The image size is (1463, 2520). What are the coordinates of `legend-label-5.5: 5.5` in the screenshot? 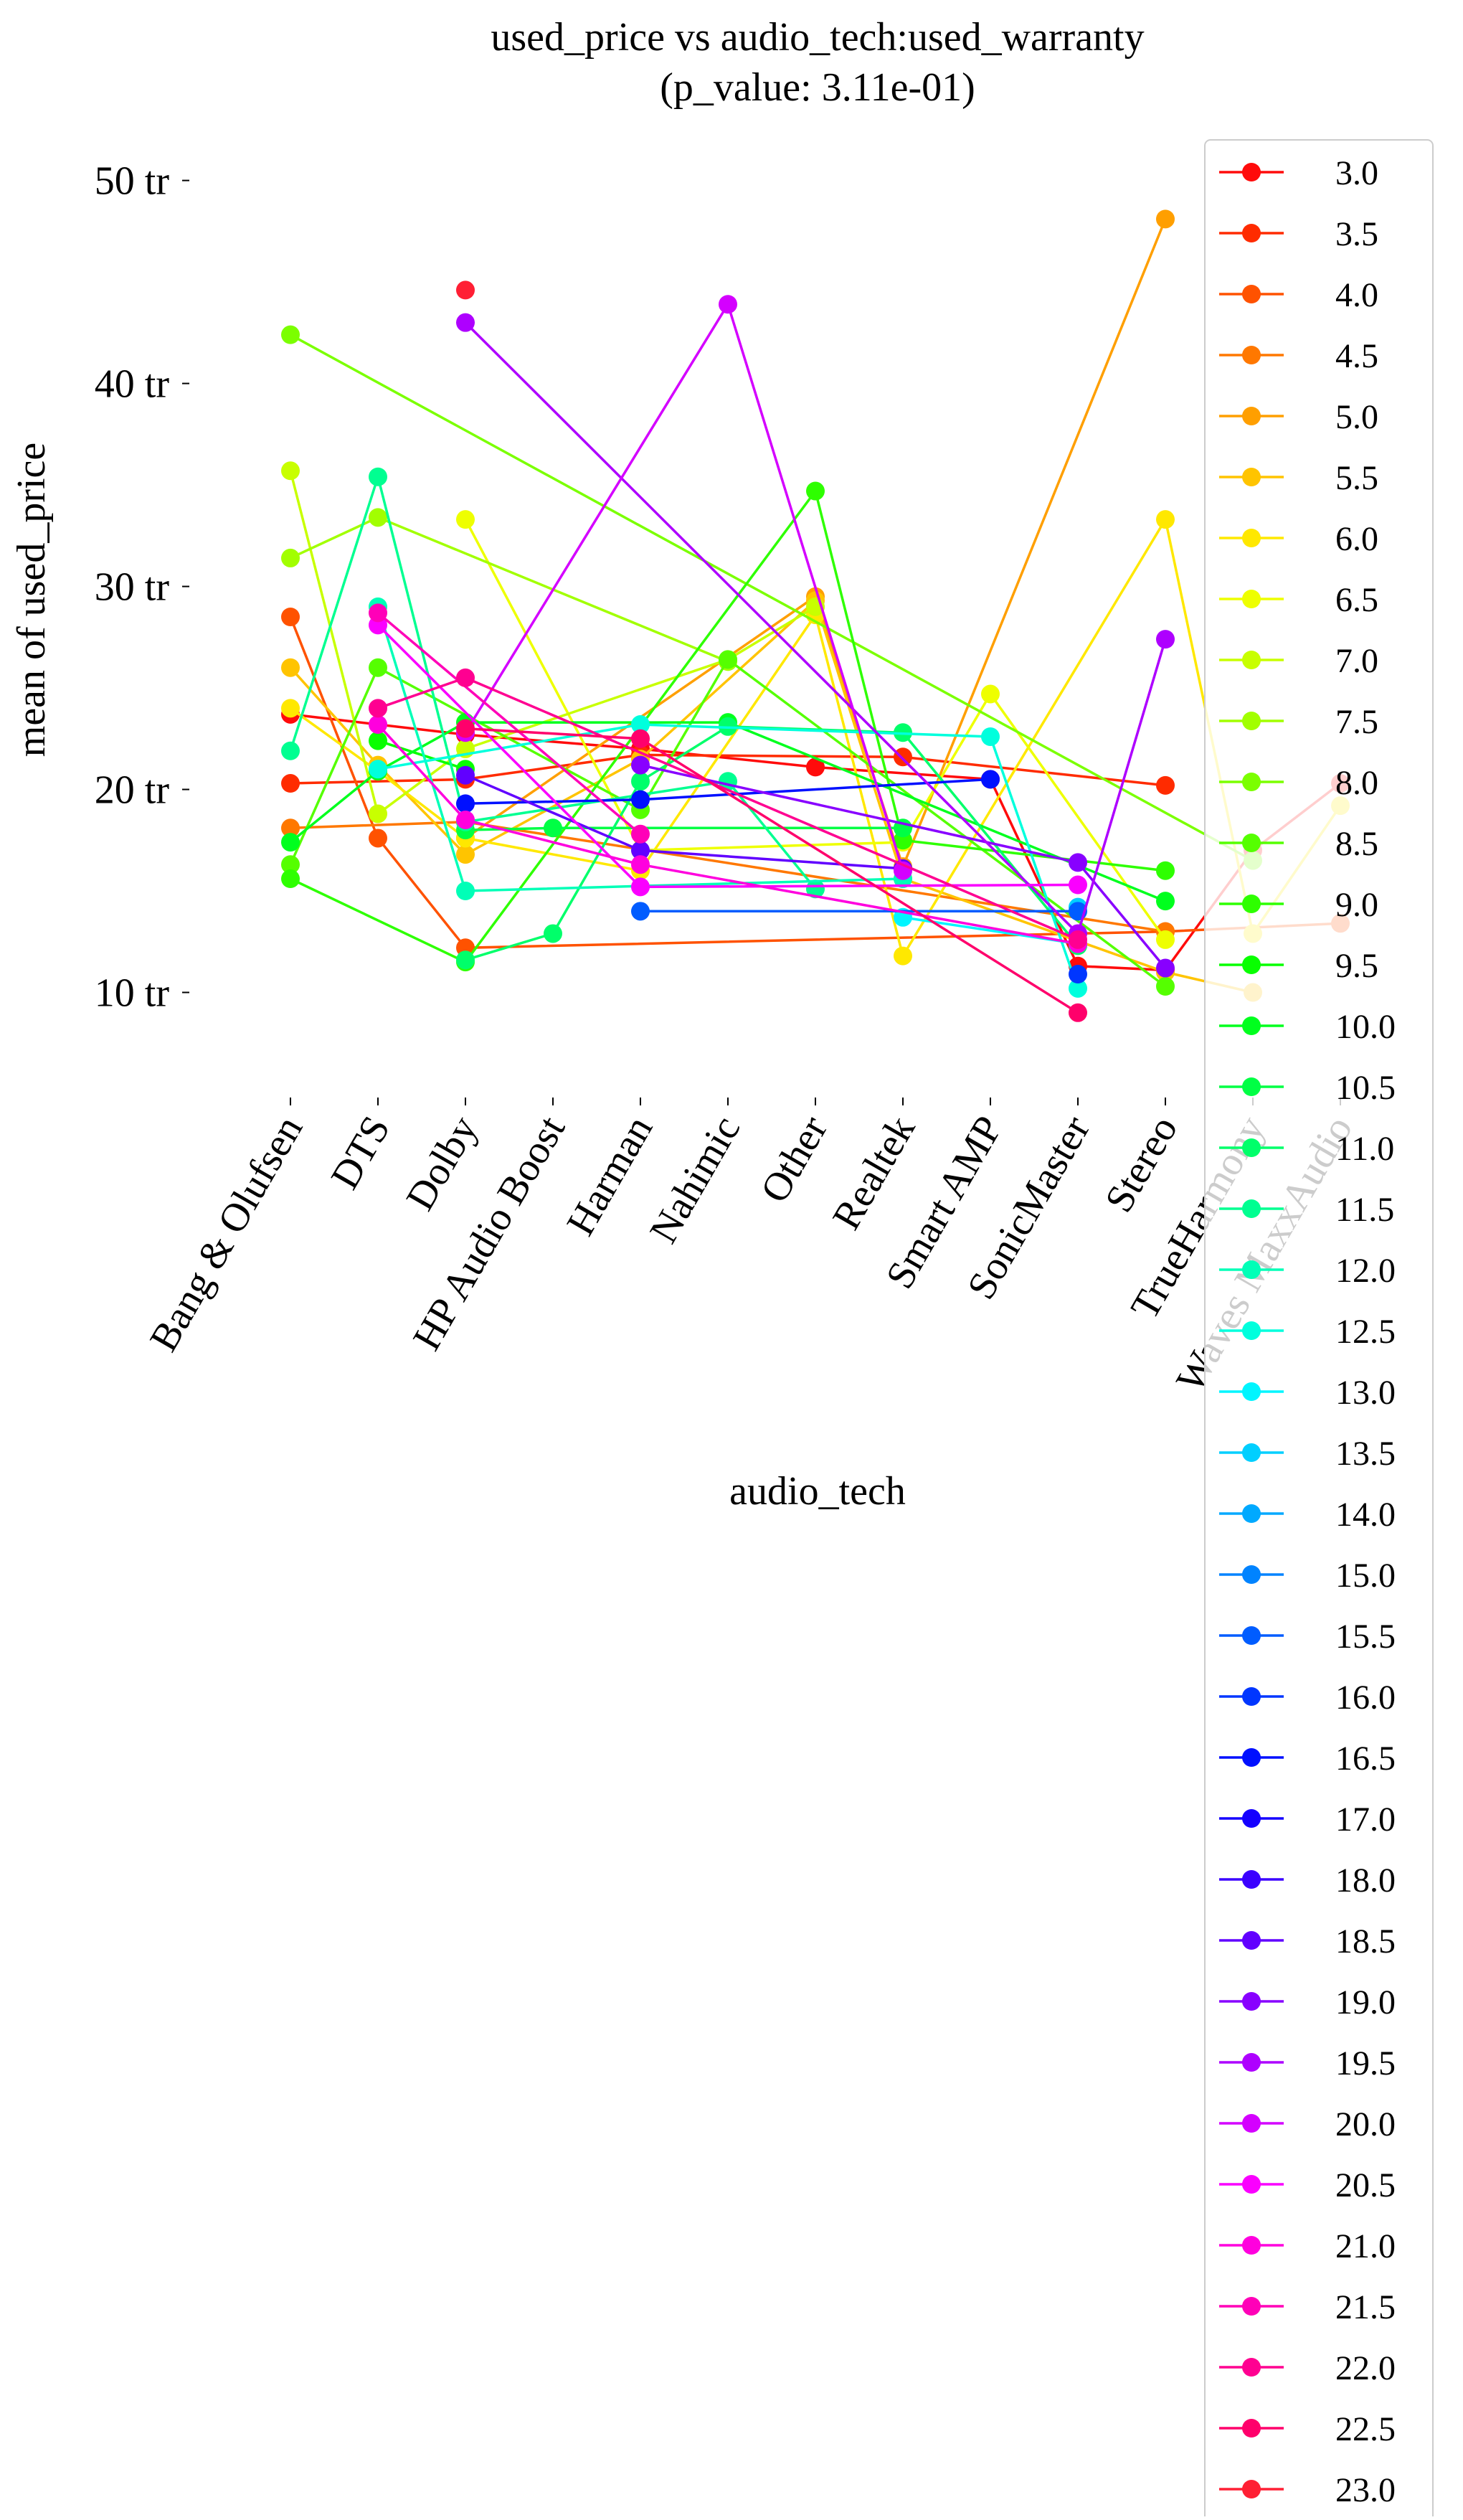 It's located at (1357, 478).